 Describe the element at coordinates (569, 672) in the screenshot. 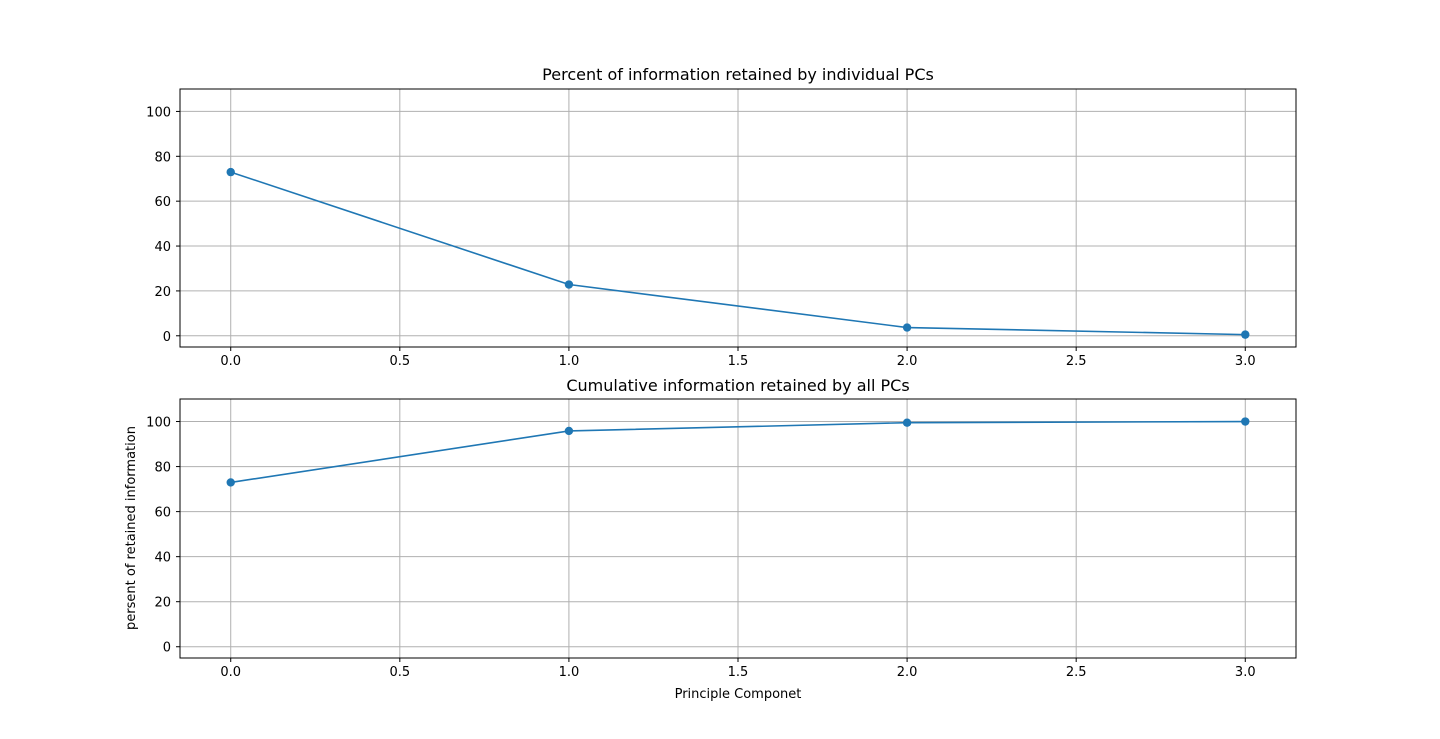

I see `chart-cumulative-xtick-label: 1.0` at that location.